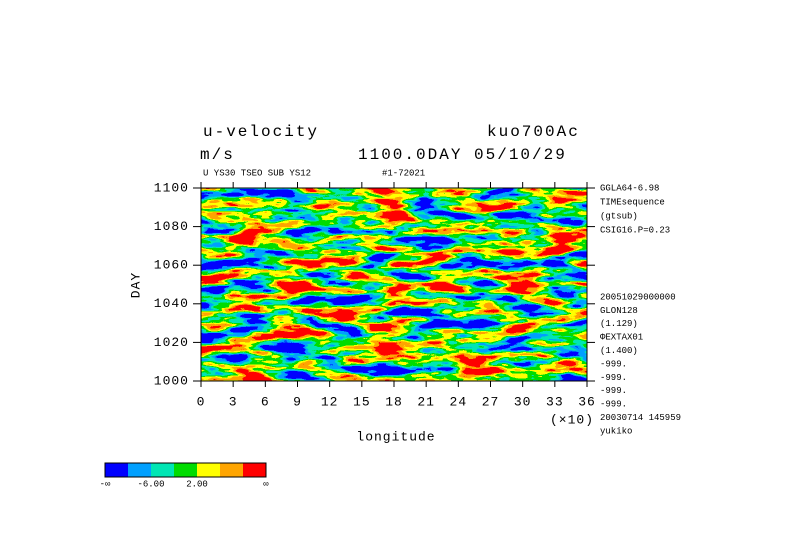  What do you see at coordinates (257, 173) in the screenshot?
I see `subtitle: U YS30 TSEO SUB YS12` at bounding box center [257, 173].